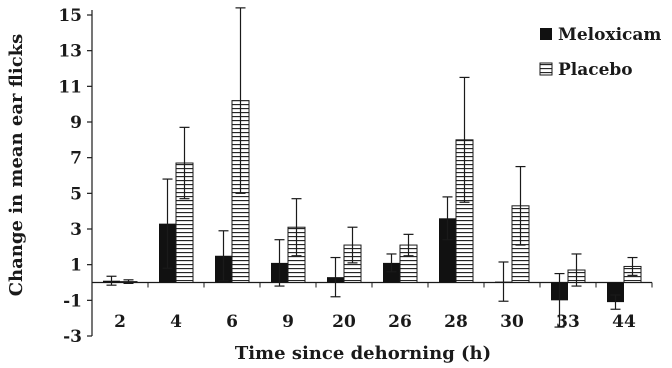 Image resolution: width=672 pixels, height=368 pixels. What do you see at coordinates (76, 159) in the screenshot?
I see `y-tick-label: 7` at bounding box center [76, 159].